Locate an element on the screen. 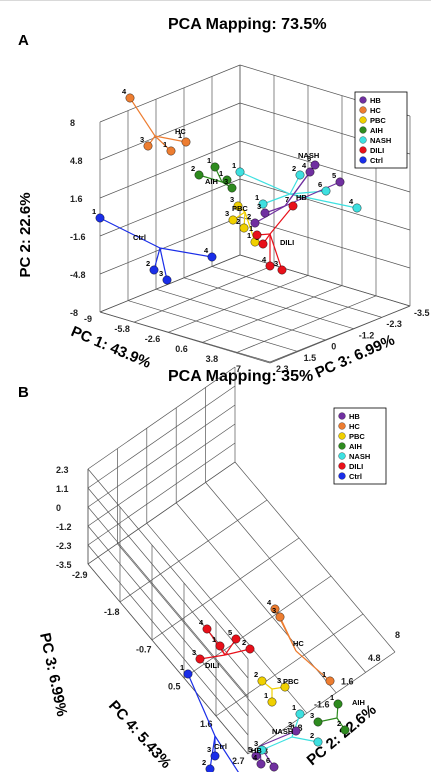 The height and width of the screenshot is (772, 431). legend-marker-aih is located at coordinates (363, 130).